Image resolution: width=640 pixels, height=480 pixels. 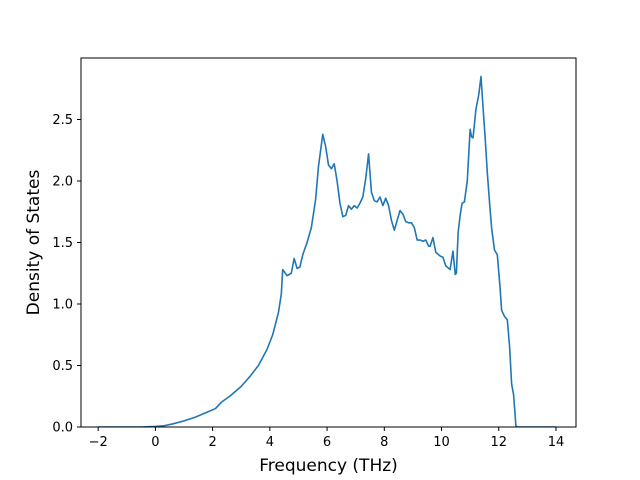 I want to click on x-axis-ticks: −2 0 2 4 6 8 10 12 14, so click(x=327, y=438).